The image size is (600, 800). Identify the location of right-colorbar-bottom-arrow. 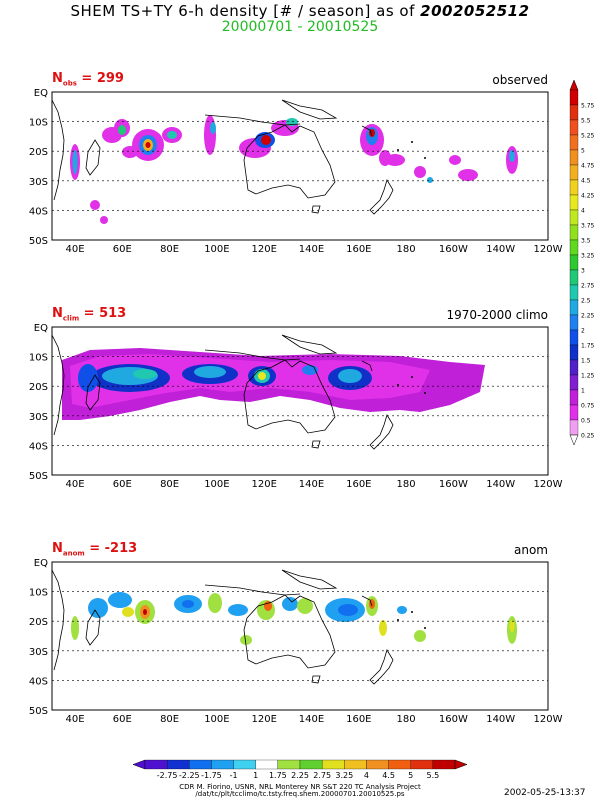
(574, 440).